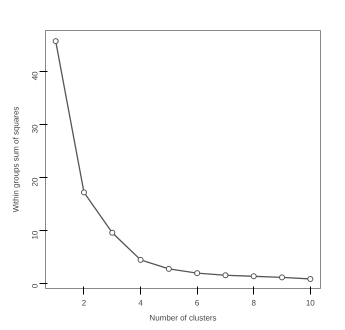  Describe the element at coordinates (35, 75) in the screenshot. I see `y-tick-label: 40` at that location.